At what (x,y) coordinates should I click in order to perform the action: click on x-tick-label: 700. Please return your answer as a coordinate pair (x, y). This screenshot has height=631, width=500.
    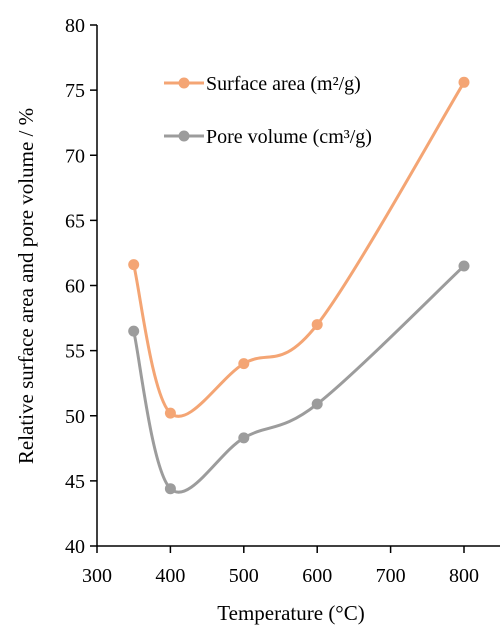
    Looking at the image, I should click on (391, 576).